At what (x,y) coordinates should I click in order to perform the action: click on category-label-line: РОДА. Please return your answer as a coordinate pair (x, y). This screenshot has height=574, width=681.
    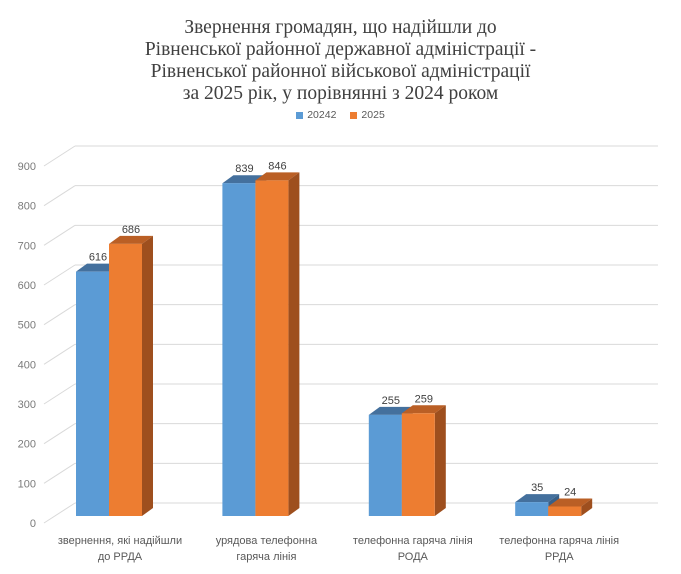
    Looking at the image, I should click on (413, 557).